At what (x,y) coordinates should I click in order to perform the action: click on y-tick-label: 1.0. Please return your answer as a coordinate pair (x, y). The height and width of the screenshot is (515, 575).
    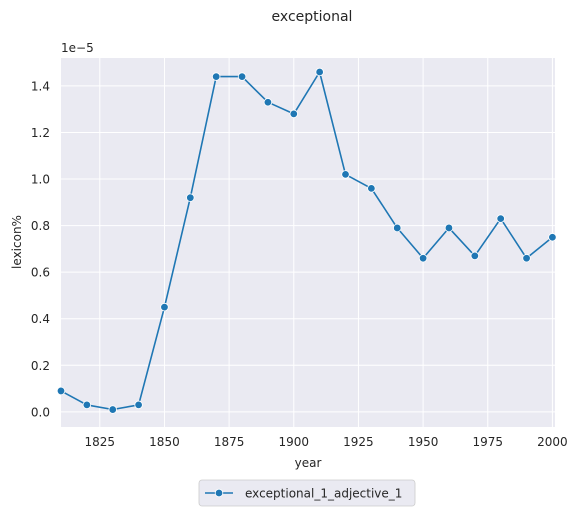
    Looking at the image, I should click on (40, 180).